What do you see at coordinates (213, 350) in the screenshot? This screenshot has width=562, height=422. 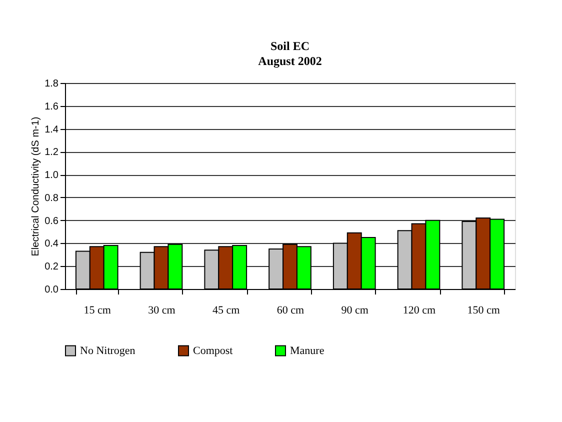 I see `legend-label: Compost` at bounding box center [213, 350].